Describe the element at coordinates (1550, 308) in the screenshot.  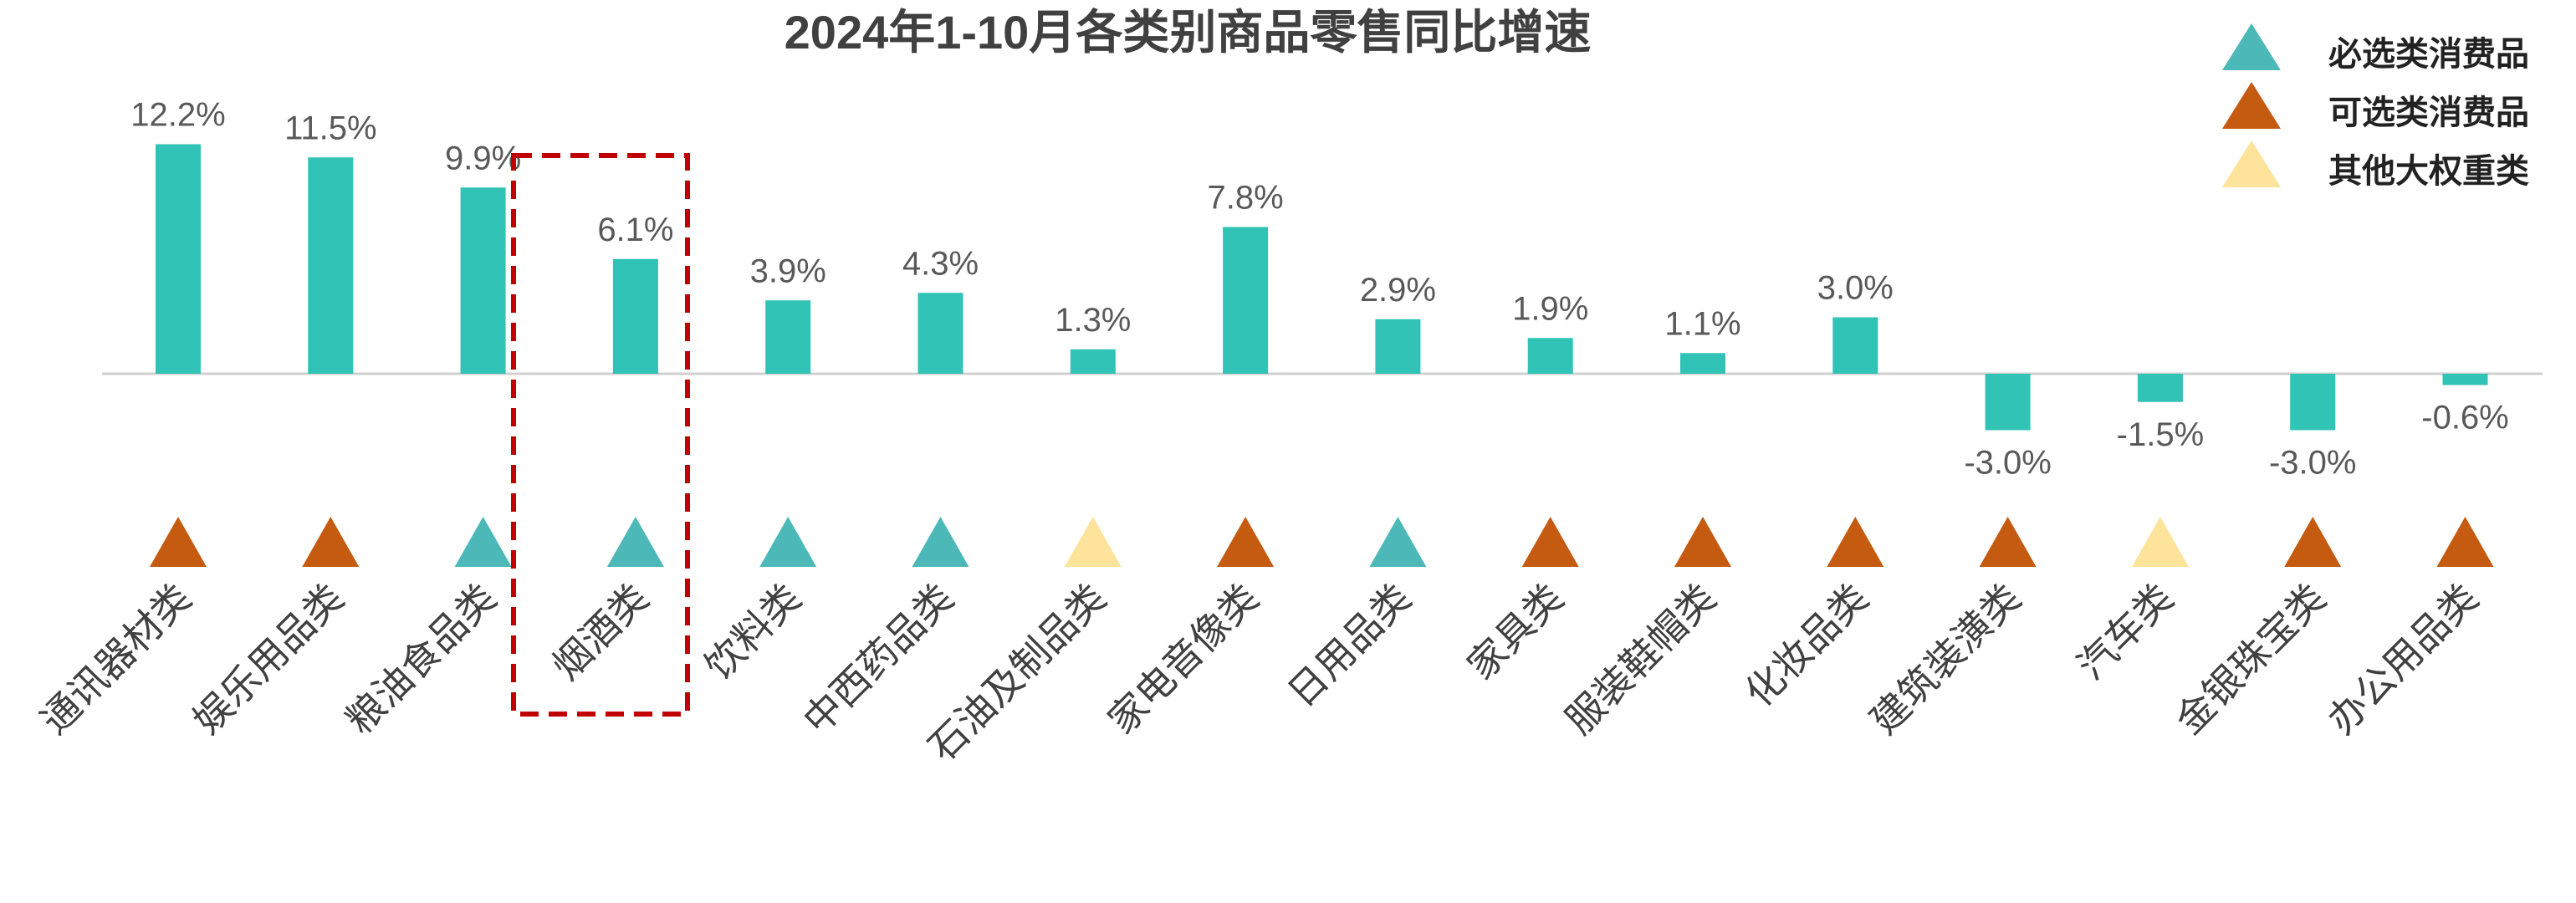
I see `value-label-9: 1.9%` at that location.